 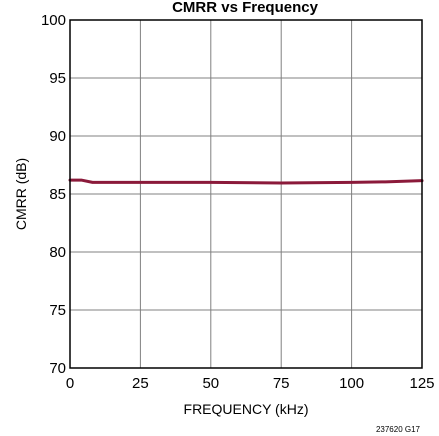 What do you see at coordinates (398, 429) in the screenshot?
I see `figure-code: 237620 G17` at bounding box center [398, 429].